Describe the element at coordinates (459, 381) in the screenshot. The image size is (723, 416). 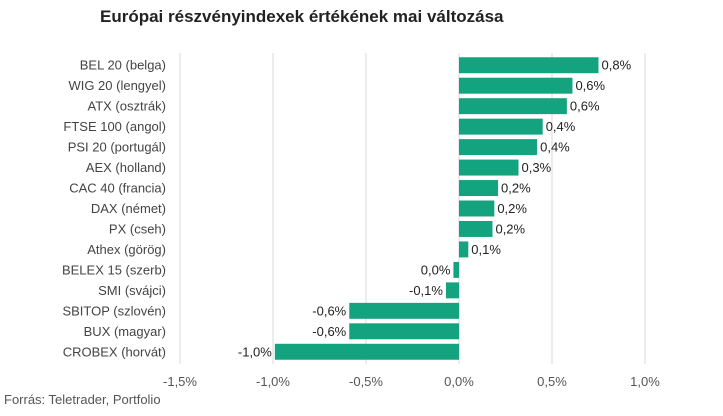
I see `x-tick-label: 0,0%` at that location.